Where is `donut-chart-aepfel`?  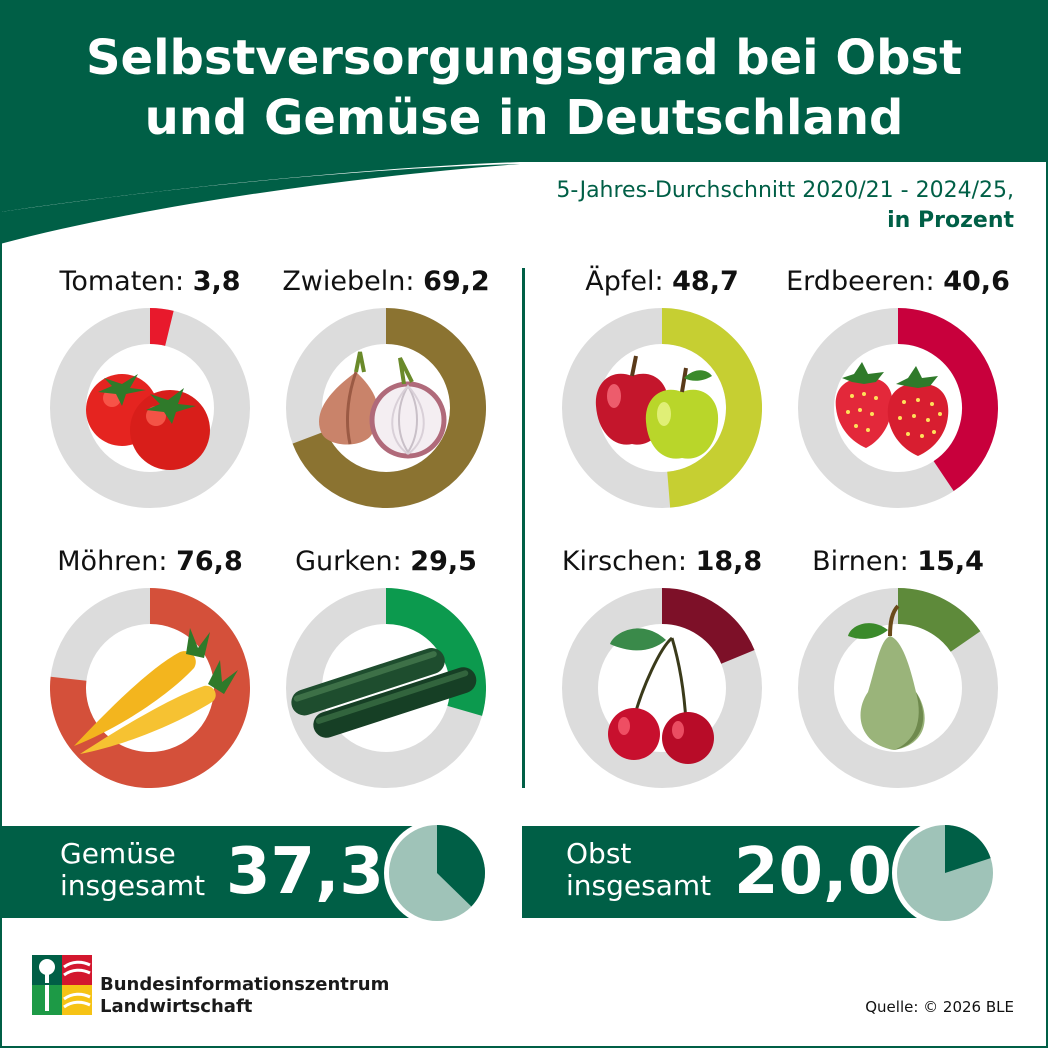
donut-chart-aepfel is located at coordinates (662, 408).